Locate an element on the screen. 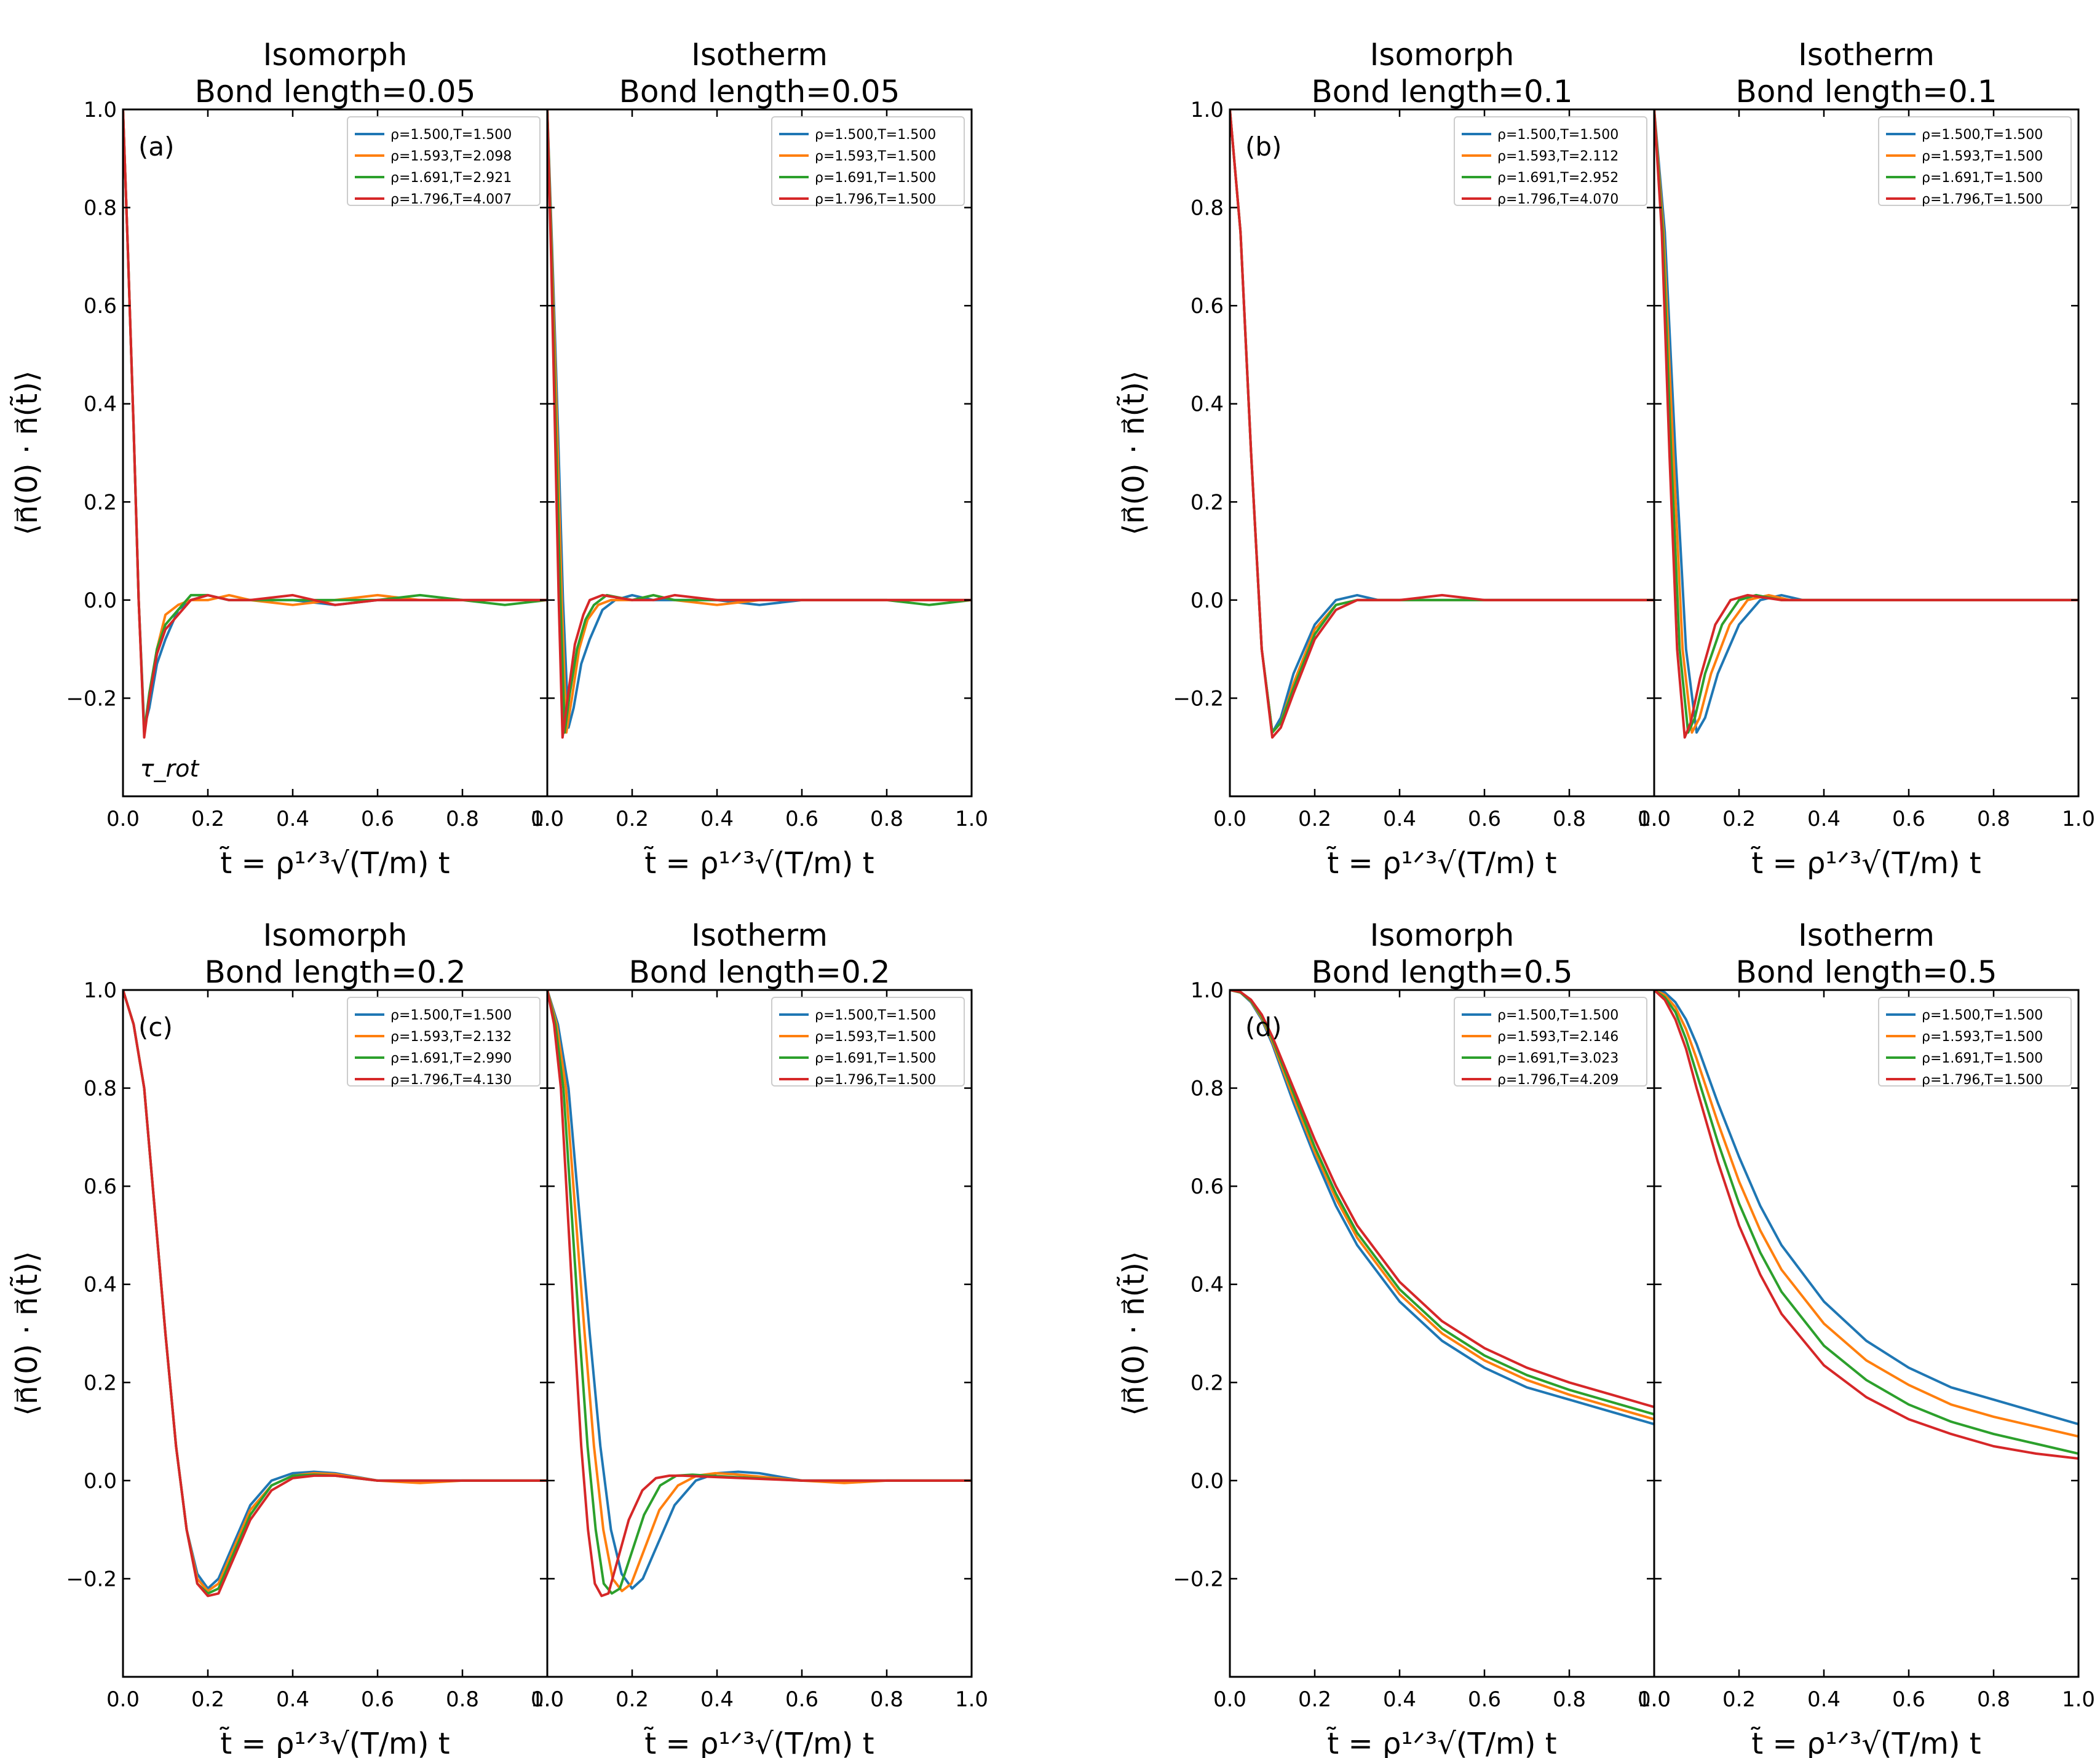 The image size is (2100, 1758). legend-entry-4: ρ=1.796,T=4.209 is located at coordinates (1558, 1080).